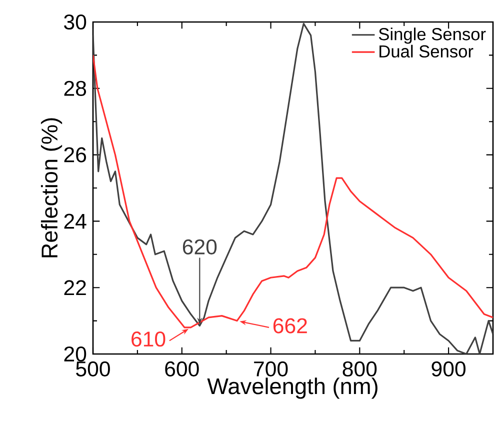  I want to click on annotation: 610, so click(149, 339).